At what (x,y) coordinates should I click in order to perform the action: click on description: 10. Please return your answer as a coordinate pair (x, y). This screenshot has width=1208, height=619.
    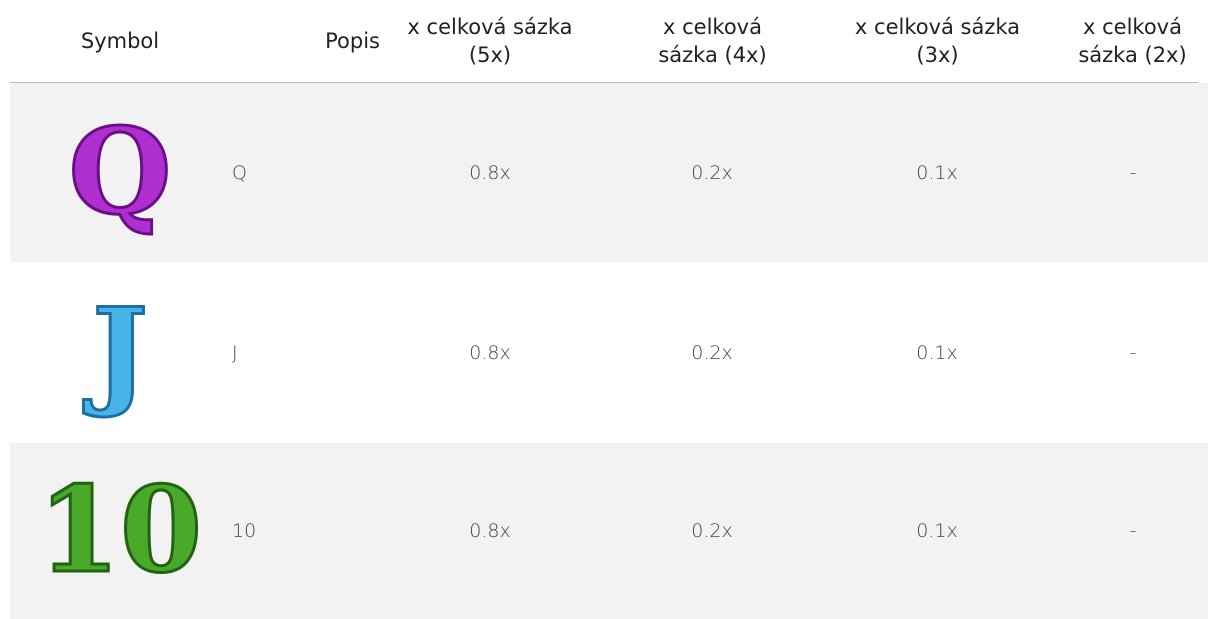
    Looking at the image, I should click on (244, 531).